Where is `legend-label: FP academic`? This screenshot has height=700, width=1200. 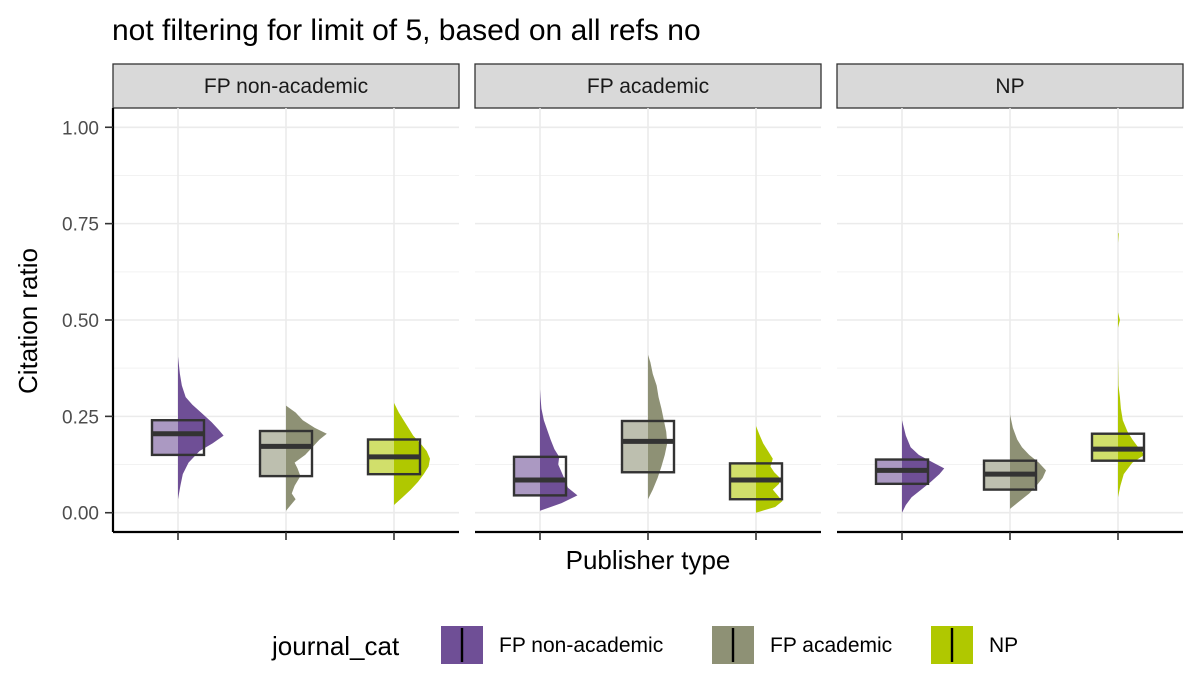 legend-label: FP academic is located at coordinates (831, 645).